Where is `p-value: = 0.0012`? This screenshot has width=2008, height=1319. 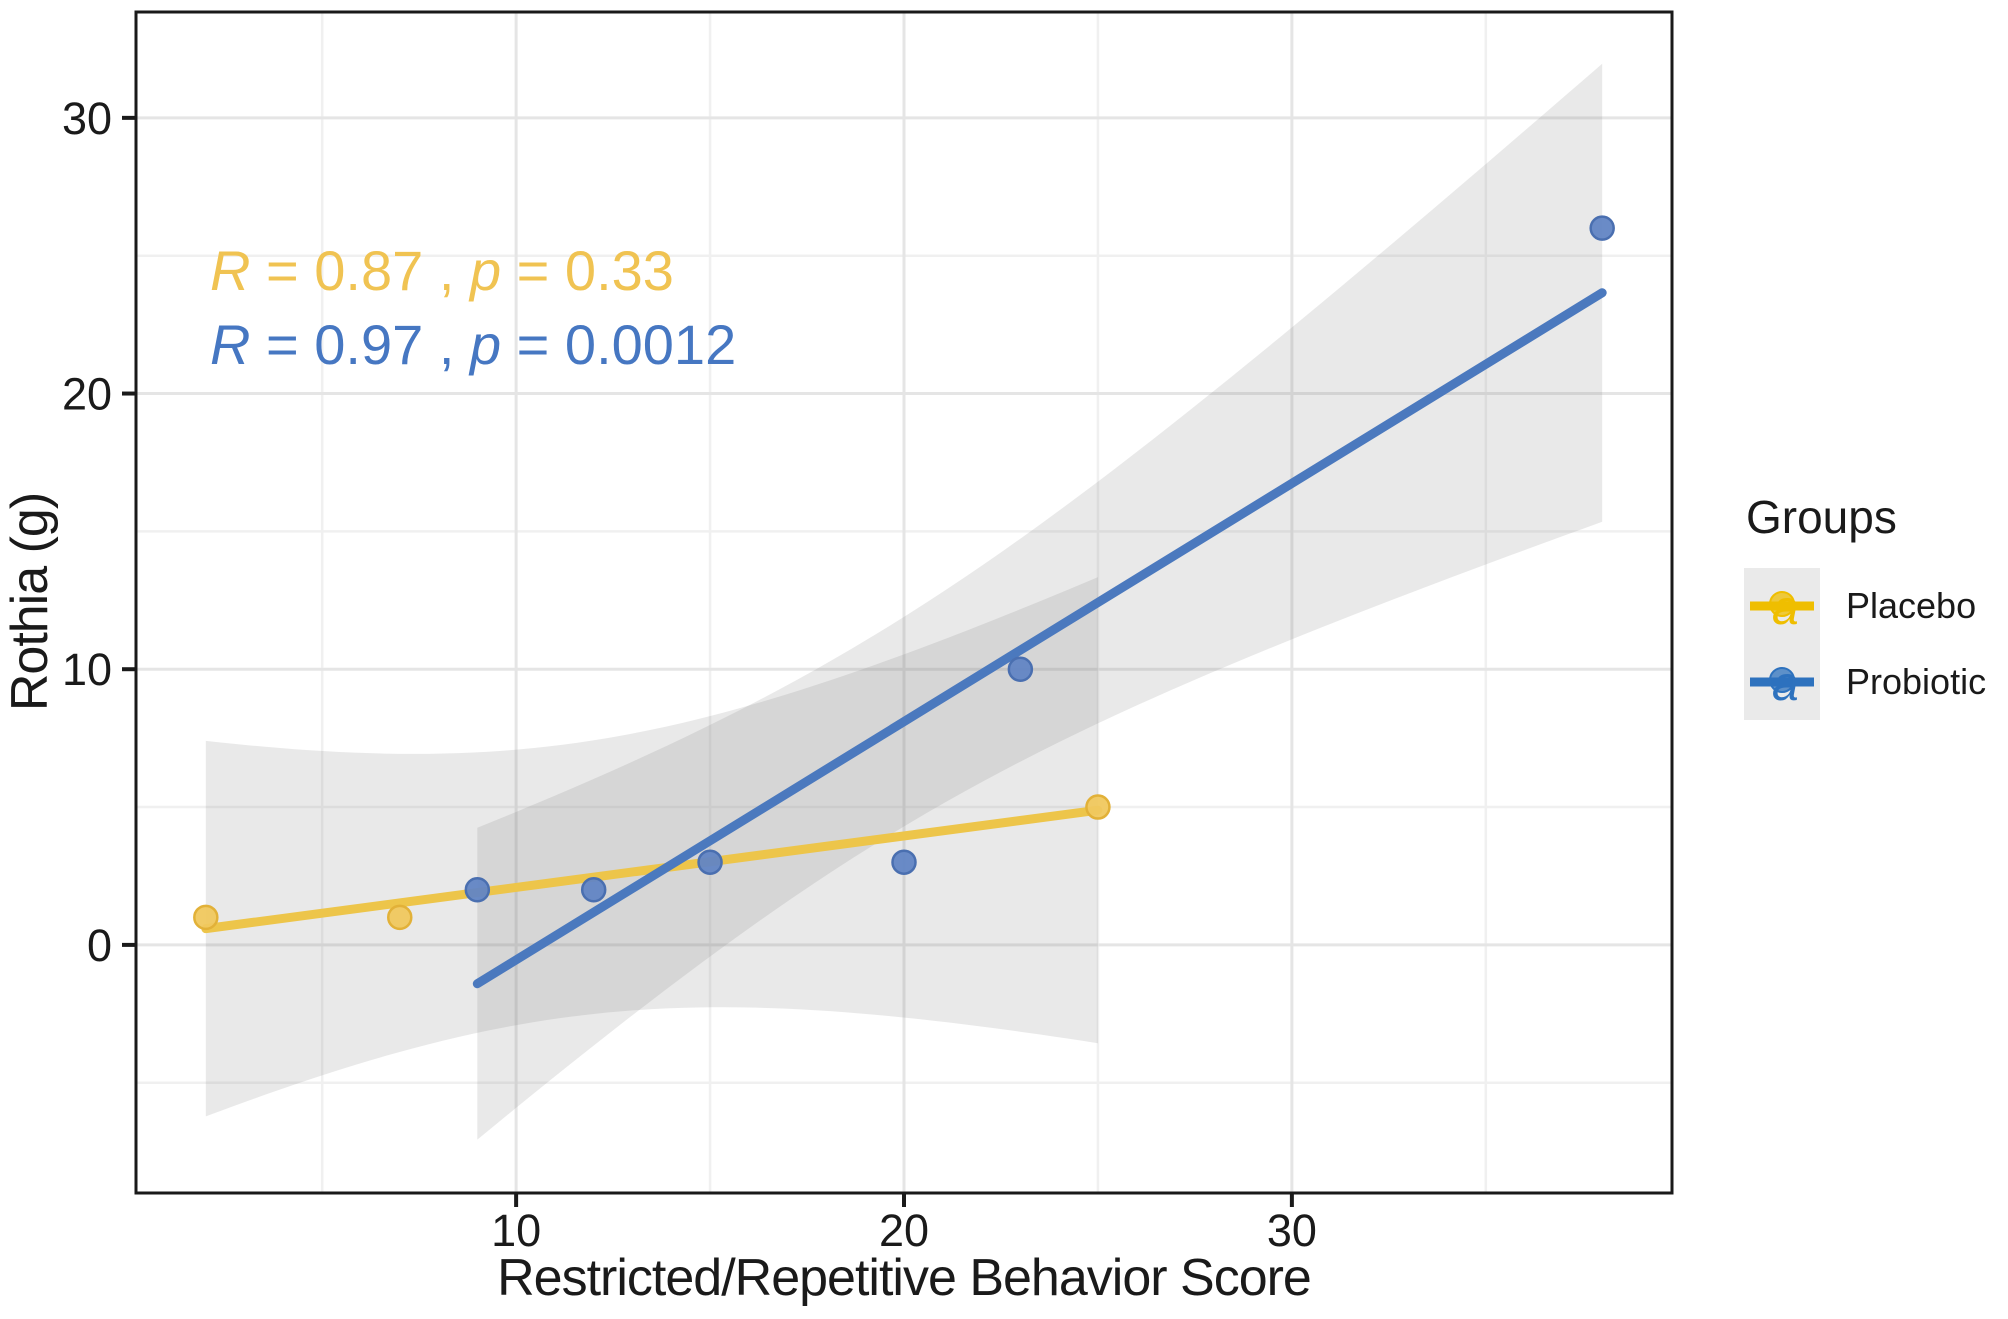
p-value: = 0.0012 is located at coordinates (619, 344).